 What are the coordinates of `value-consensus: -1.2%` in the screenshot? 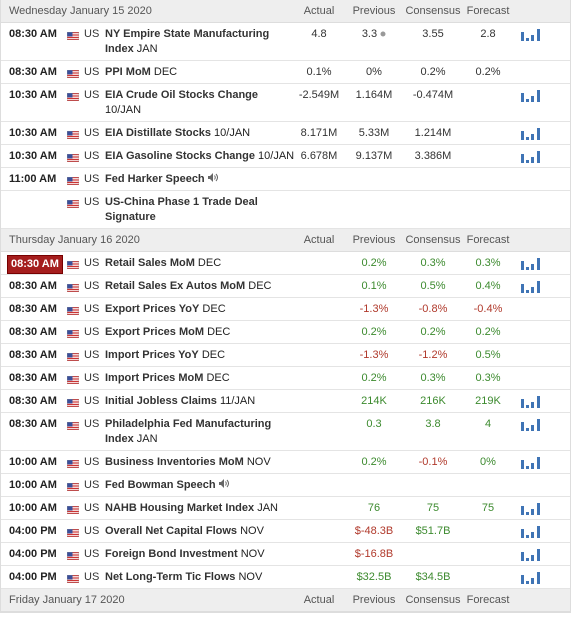 It's located at (433, 355).